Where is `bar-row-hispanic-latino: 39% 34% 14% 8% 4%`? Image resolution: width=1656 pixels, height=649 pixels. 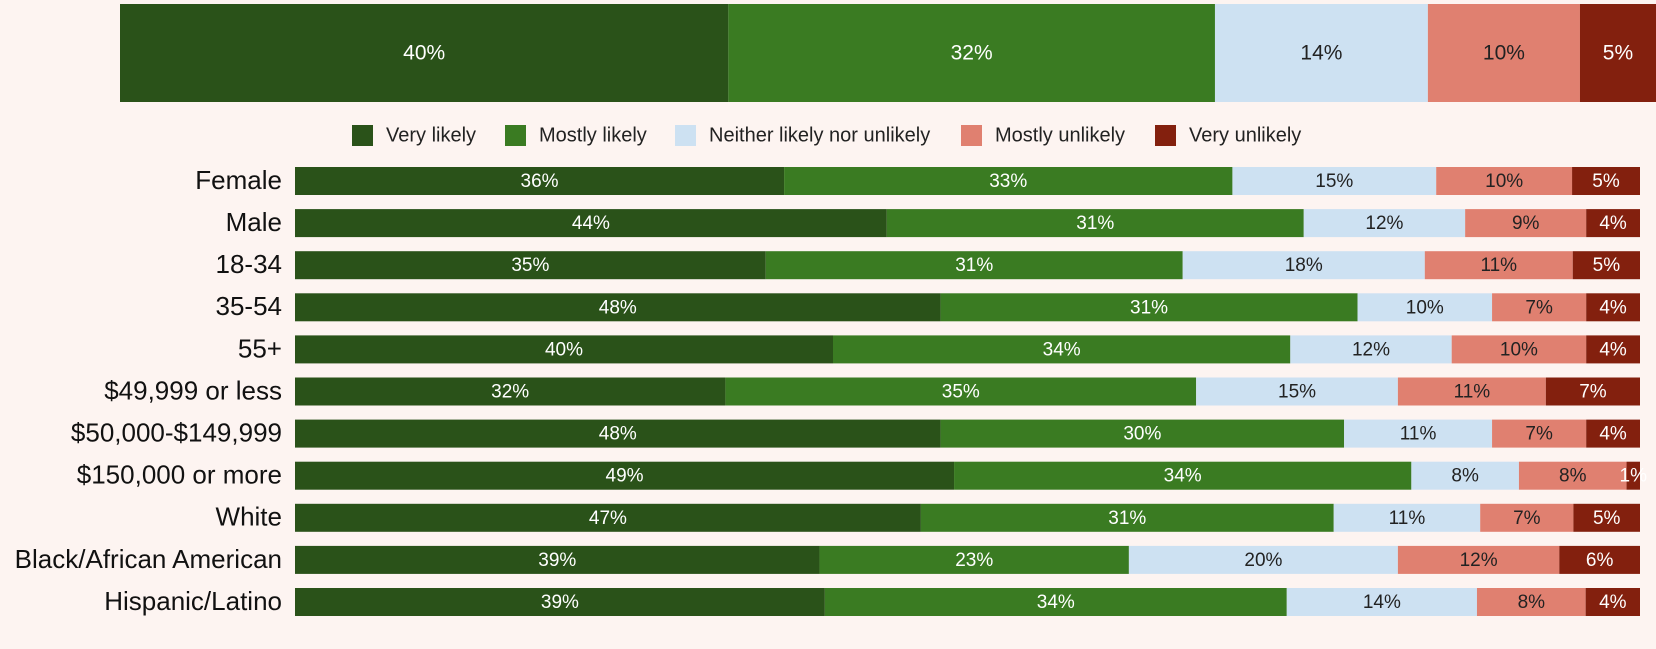 bar-row-hispanic-latino: 39% 34% 14% 8% 4% is located at coordinates (967, 602).